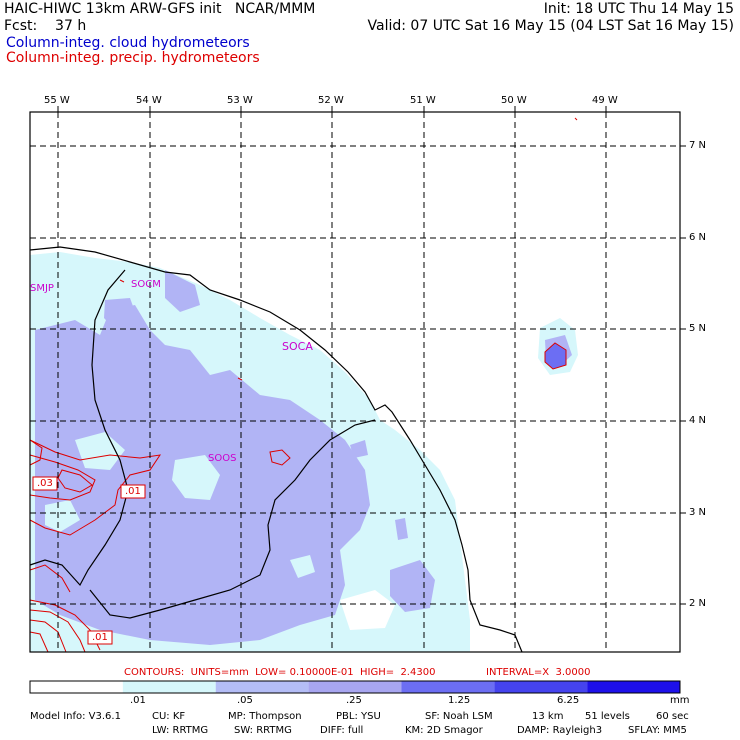 This screenshot has height=740, width=740. What do you see at coordinates (698, 145) in the screenshot?
I see `lat-label: 7 N` at bounding box center [698, 145].